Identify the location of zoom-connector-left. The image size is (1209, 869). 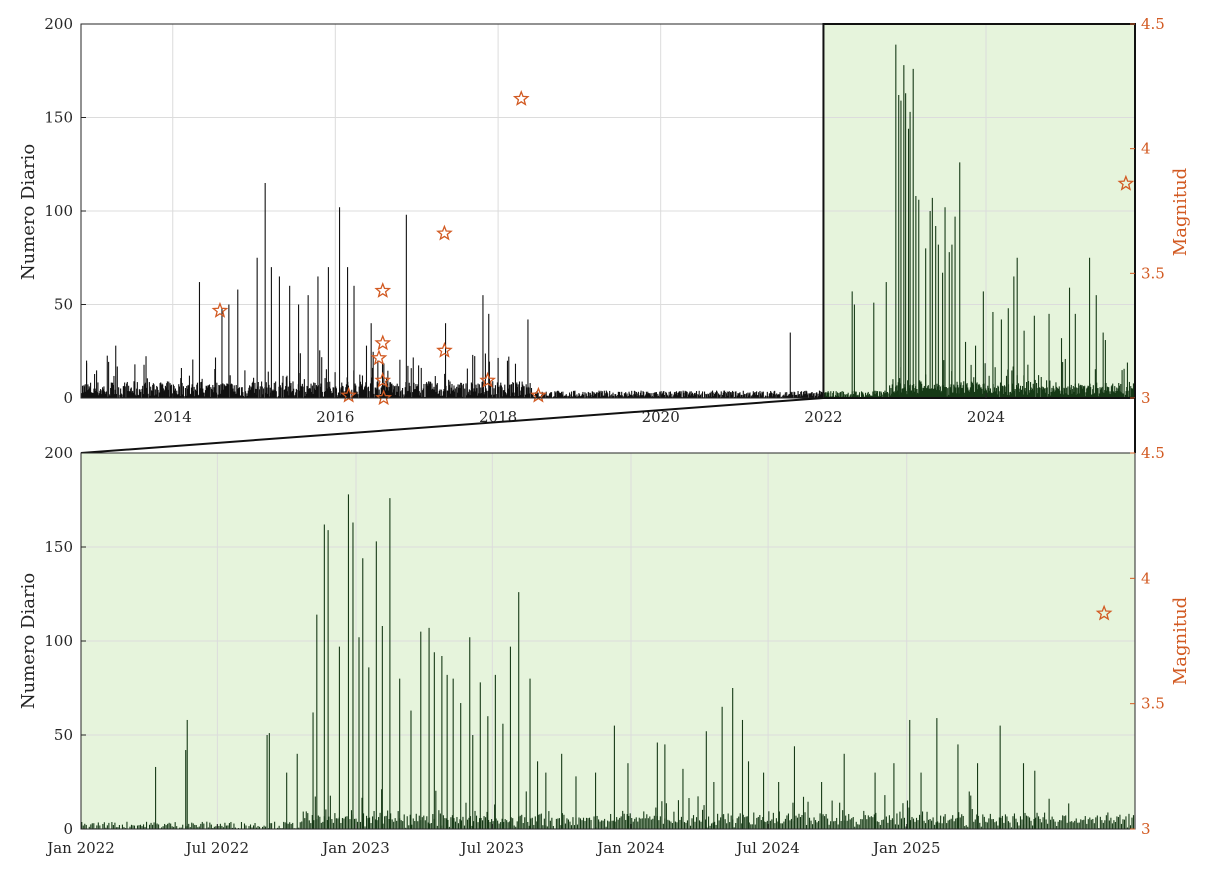
(452, 425).